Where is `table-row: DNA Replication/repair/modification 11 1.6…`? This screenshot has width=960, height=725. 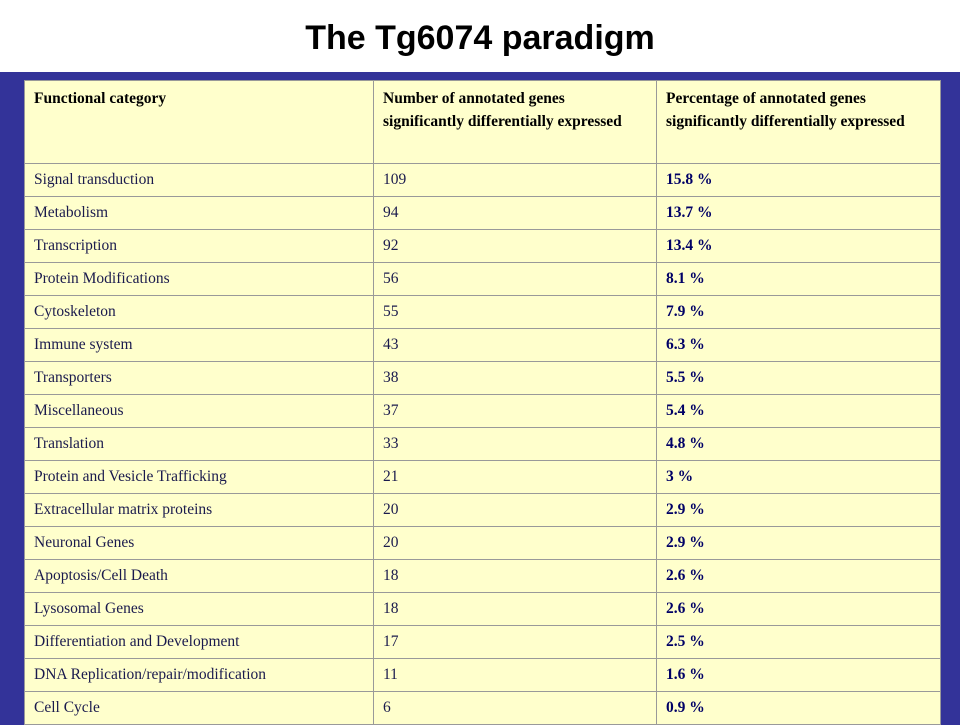 table-row: DNA Replication/repair/modification 11 1.6… is located at coordinates (482, 675).